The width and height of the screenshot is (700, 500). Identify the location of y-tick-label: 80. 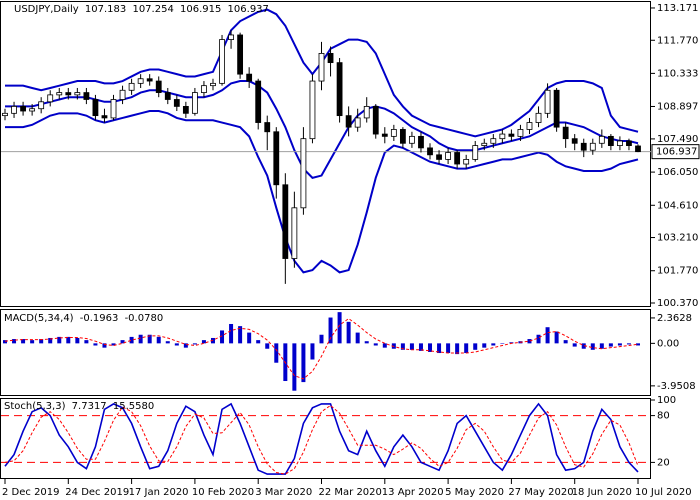
(663, 416).